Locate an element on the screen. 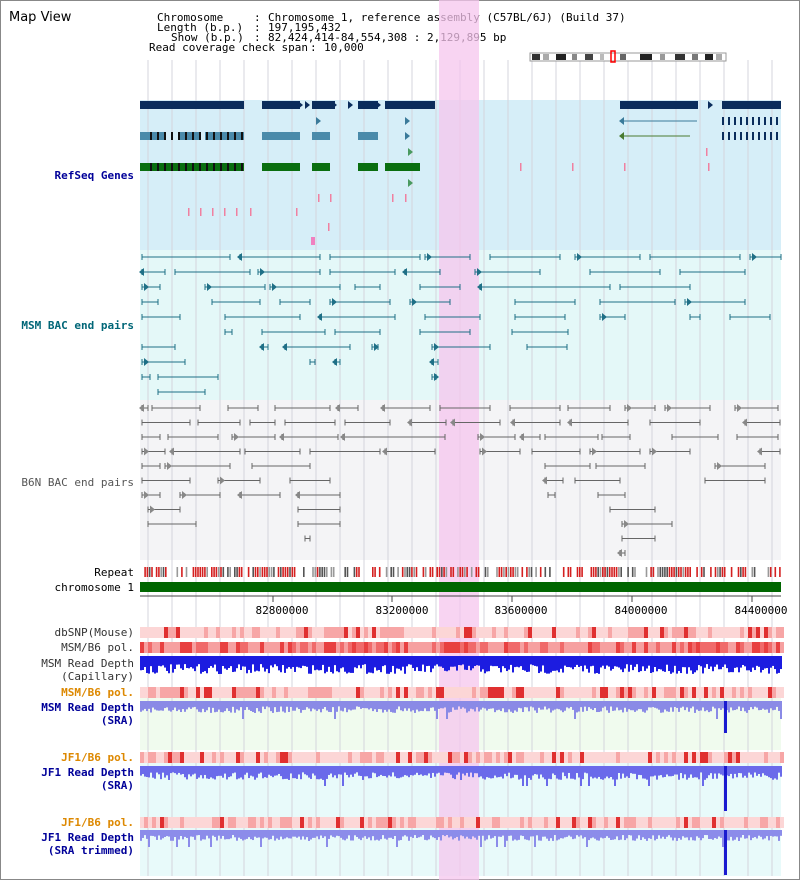 The image size is (800, 880). track-label-refseq: RefSeq Genes is located at coordinates (94, 175).